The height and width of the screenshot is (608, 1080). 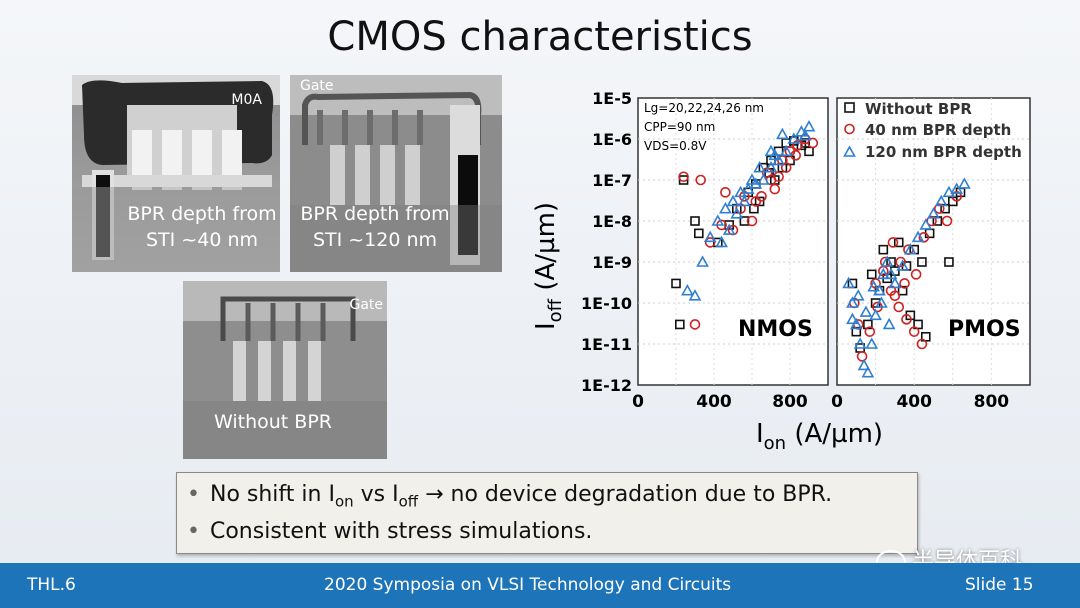 I want to click on bullet-1-pre: No shift in I, so click(x=272, y=494).